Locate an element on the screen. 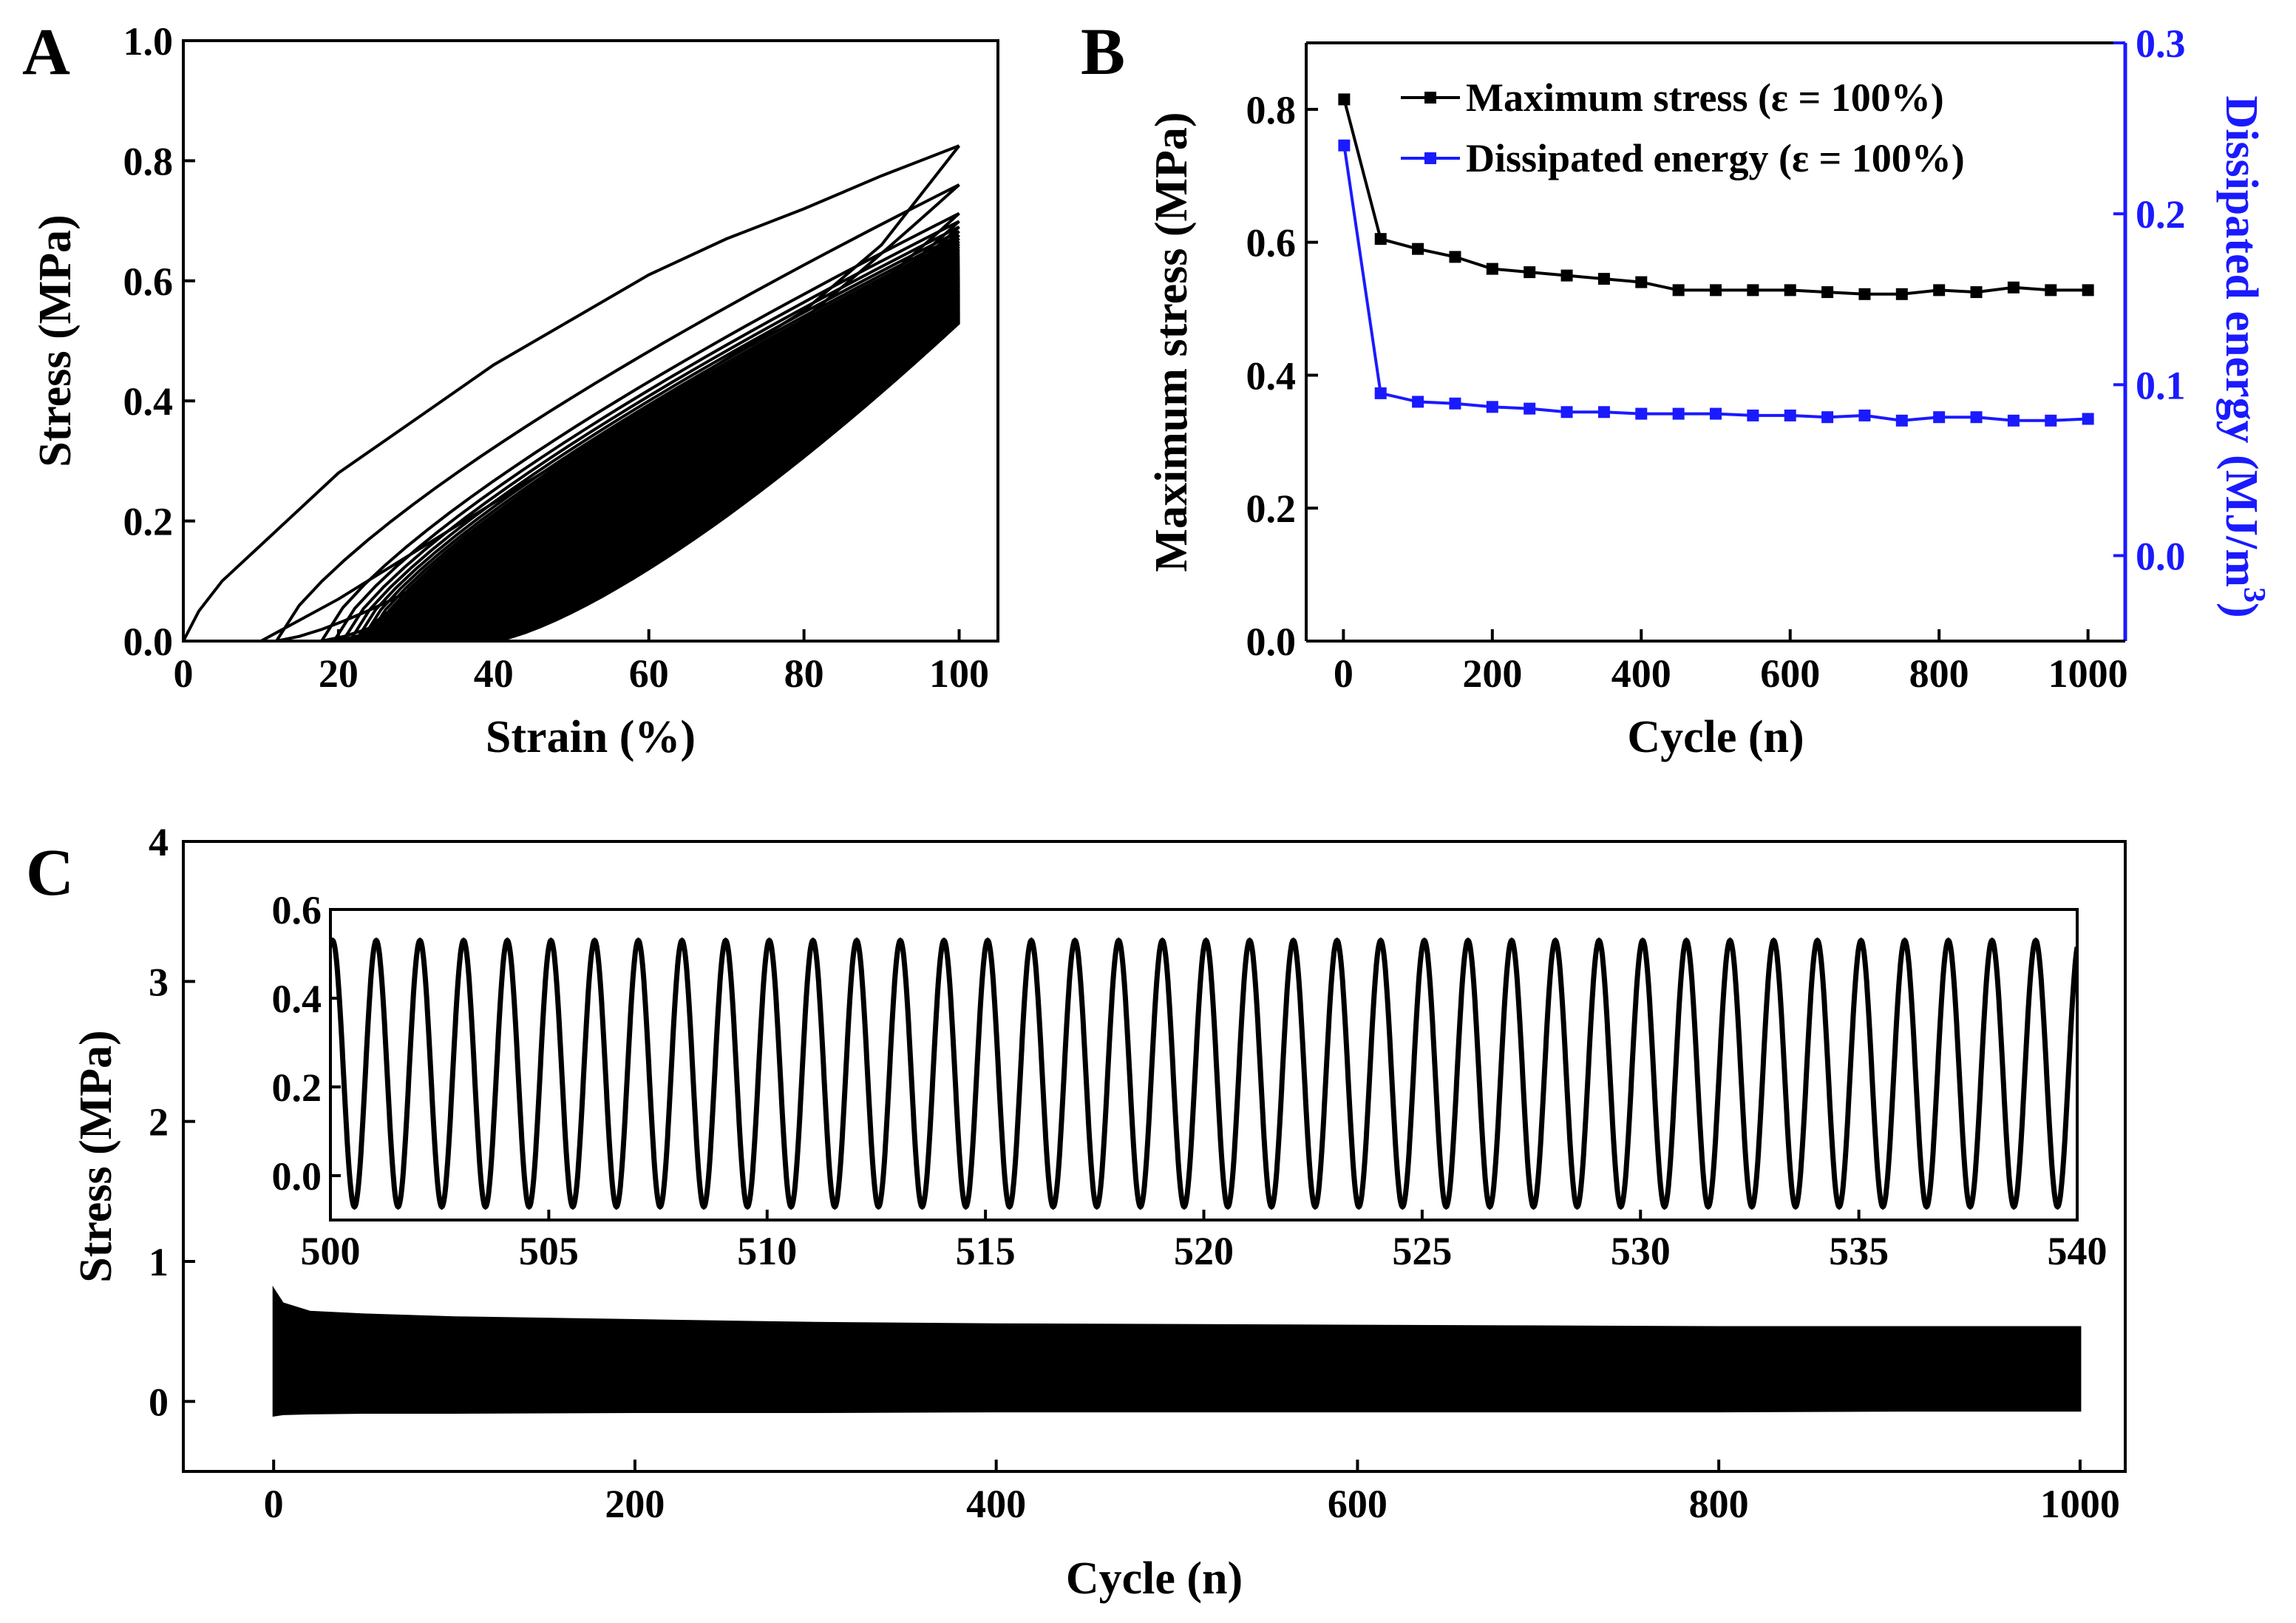 The width and height of the screenshot is (2296, 1623). right-y-tick-label: 0.0 is located at coordinates (2161, 556).